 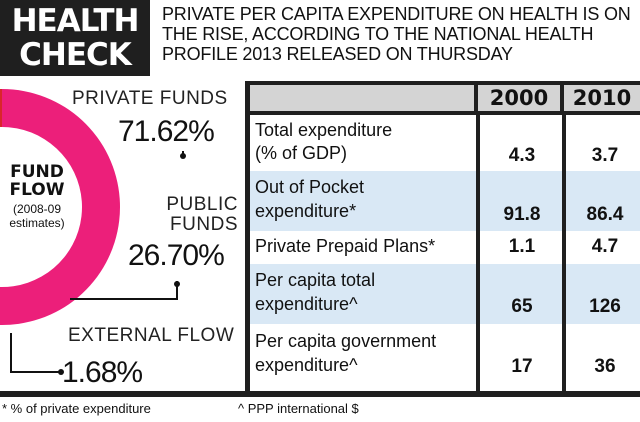 What do you see at coordinates (35, 372) in the screenshot?
I see `external-leader-h` at bounding box center [35, 372].